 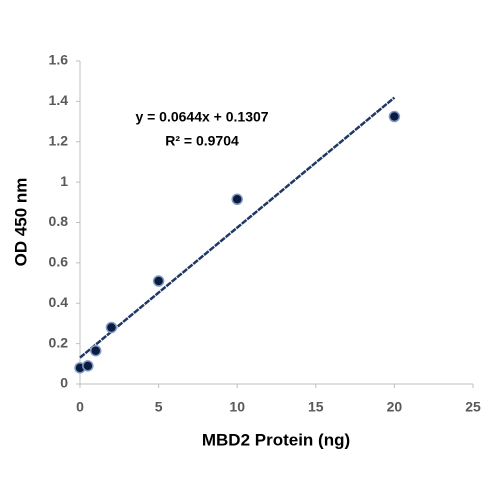 I want to click on y-tick-label: 0, so click(x=64, y=383).